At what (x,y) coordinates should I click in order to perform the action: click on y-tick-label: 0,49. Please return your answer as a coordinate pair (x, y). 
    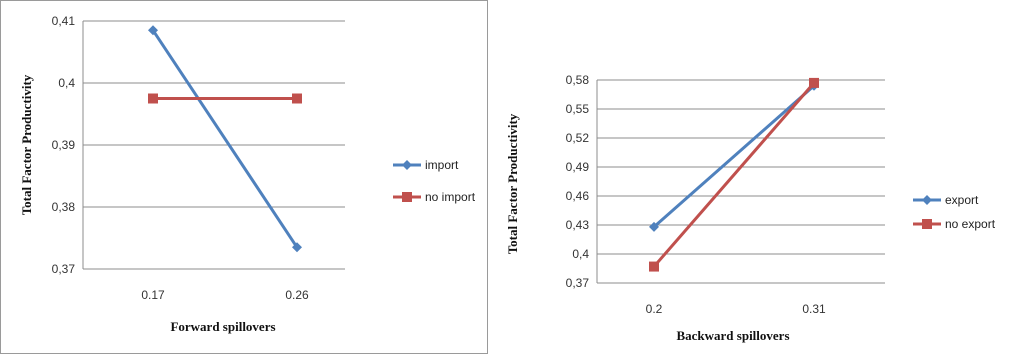
    Looking at the image, I should click on (578, 167).